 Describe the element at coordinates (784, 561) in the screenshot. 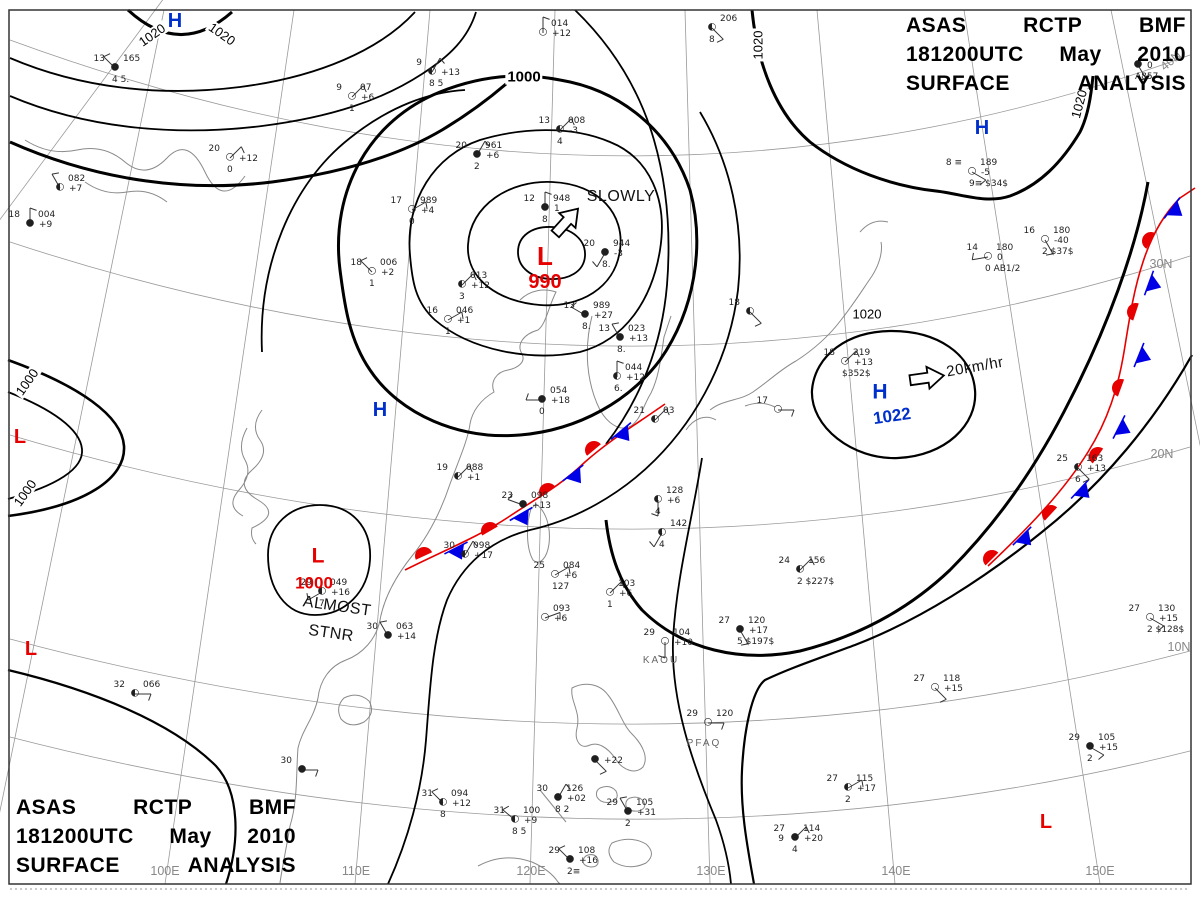

I see `station-temp: 24` at that location.